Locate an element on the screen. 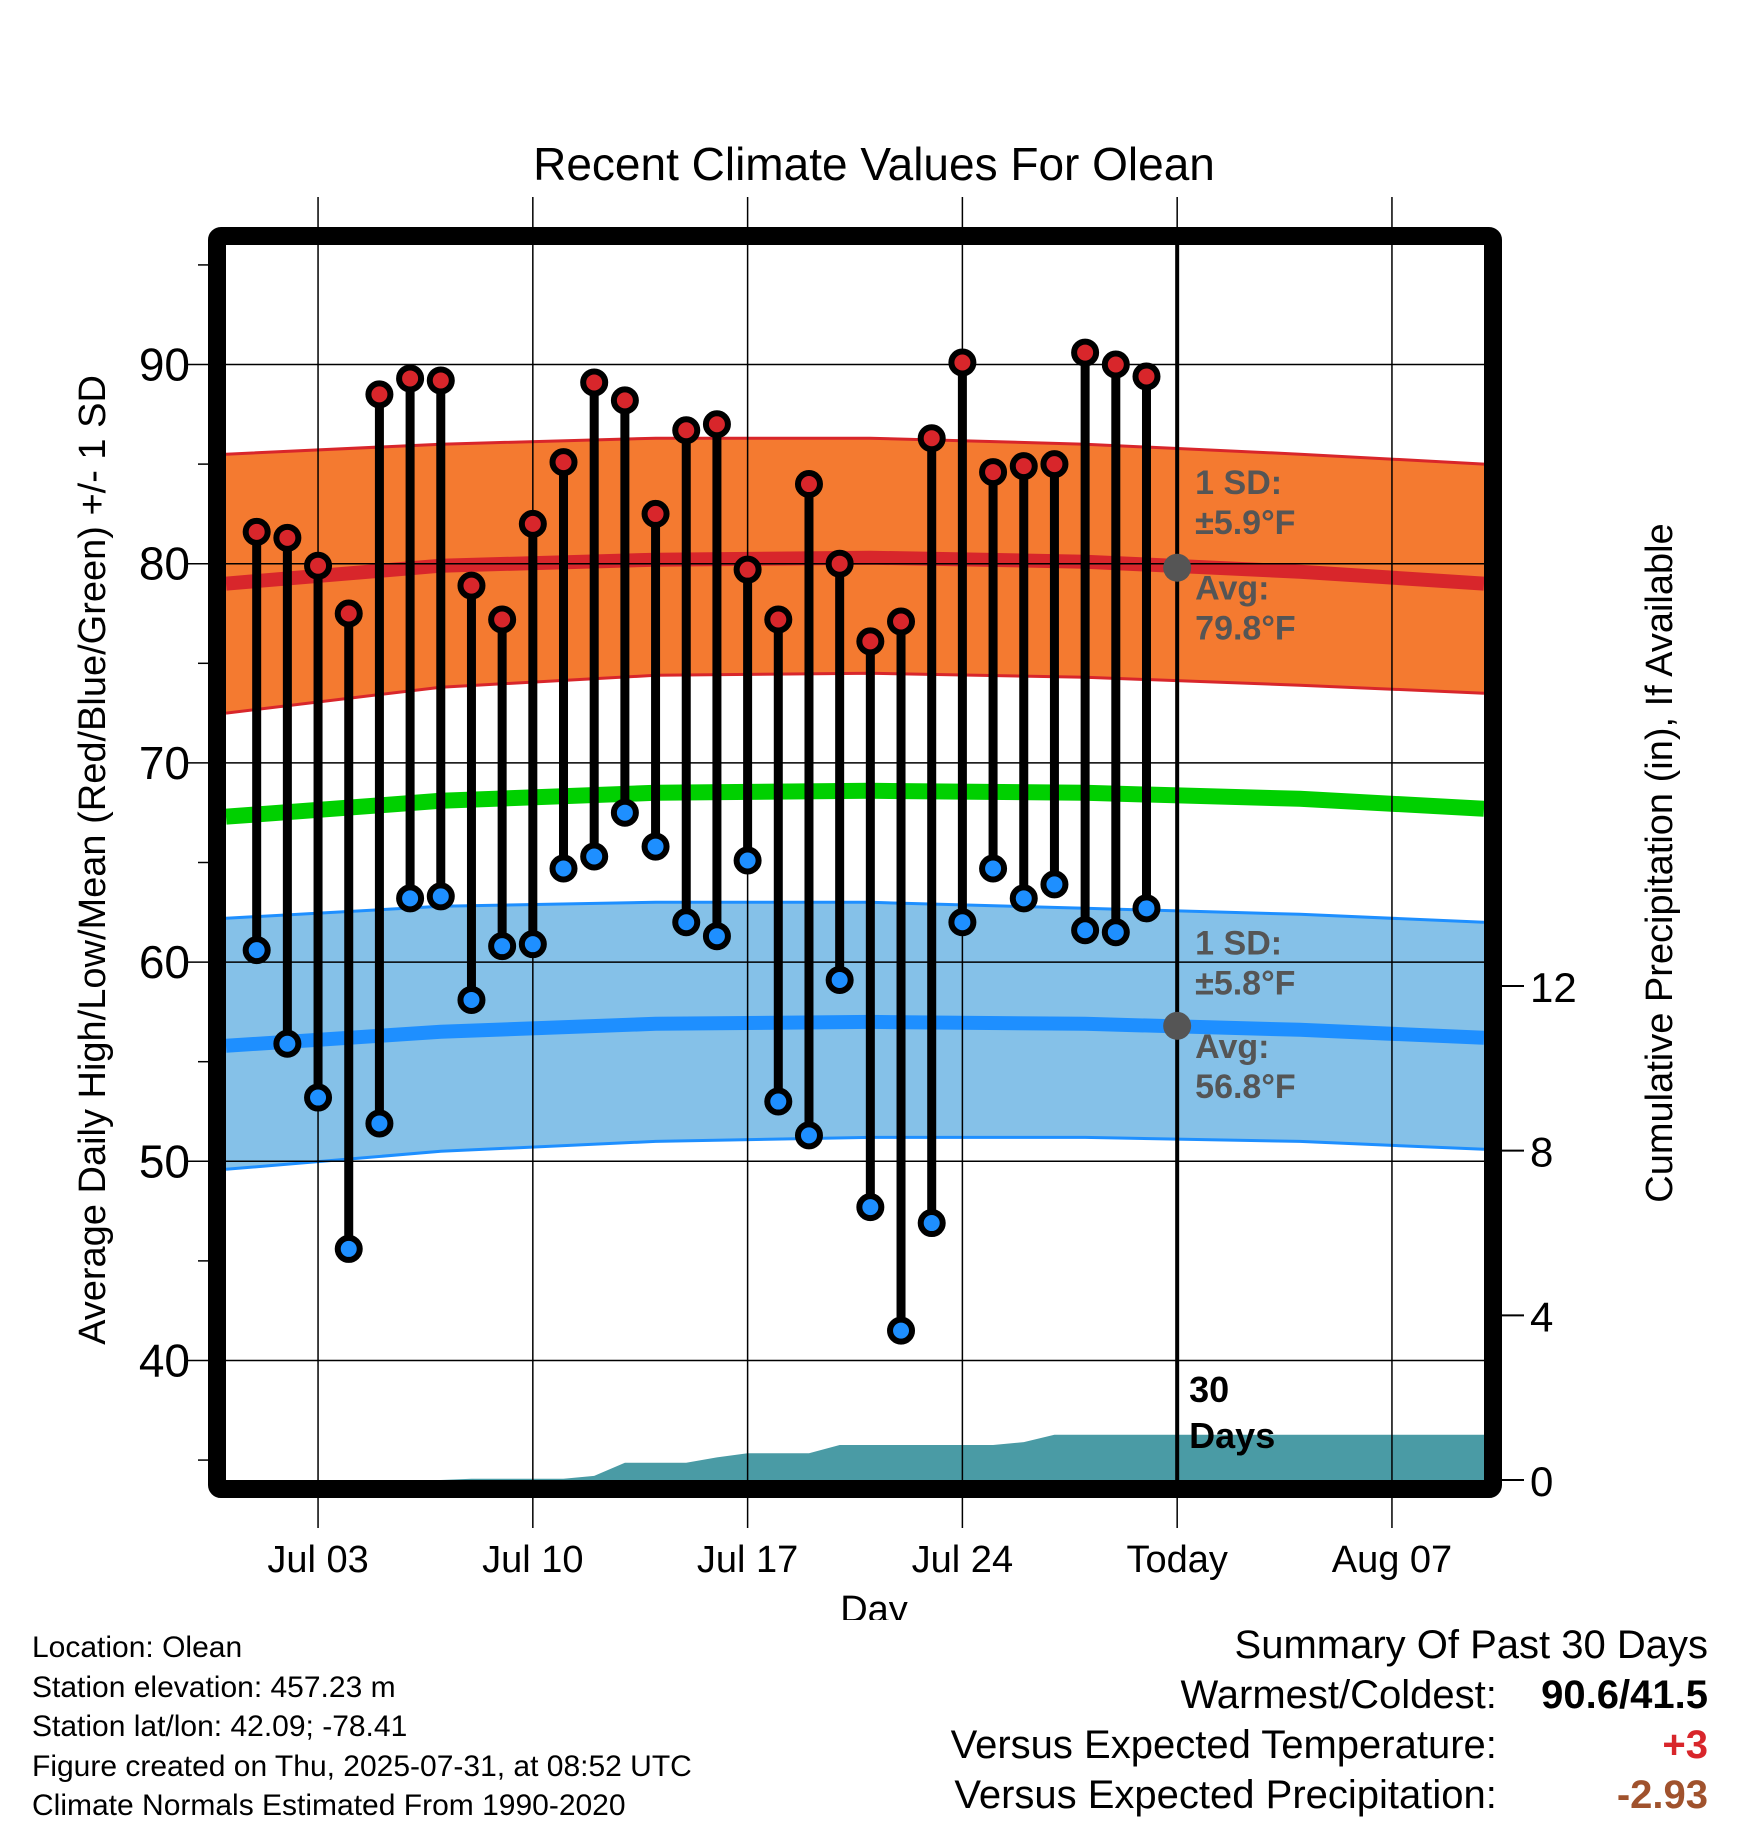 This screenshot has height=1828, width=1748. latlon-text: Station lat/lon: 42.09; -78.41 is located at coordinates (220, 1726).